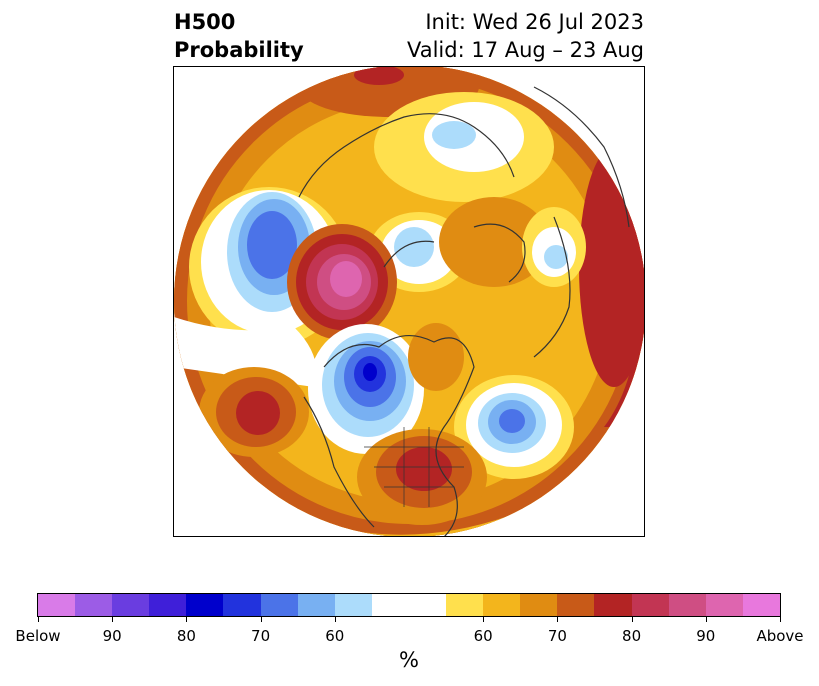 The height and width of the screenshot is (686, 819). I want to click on central-blue, so click(414, 247).